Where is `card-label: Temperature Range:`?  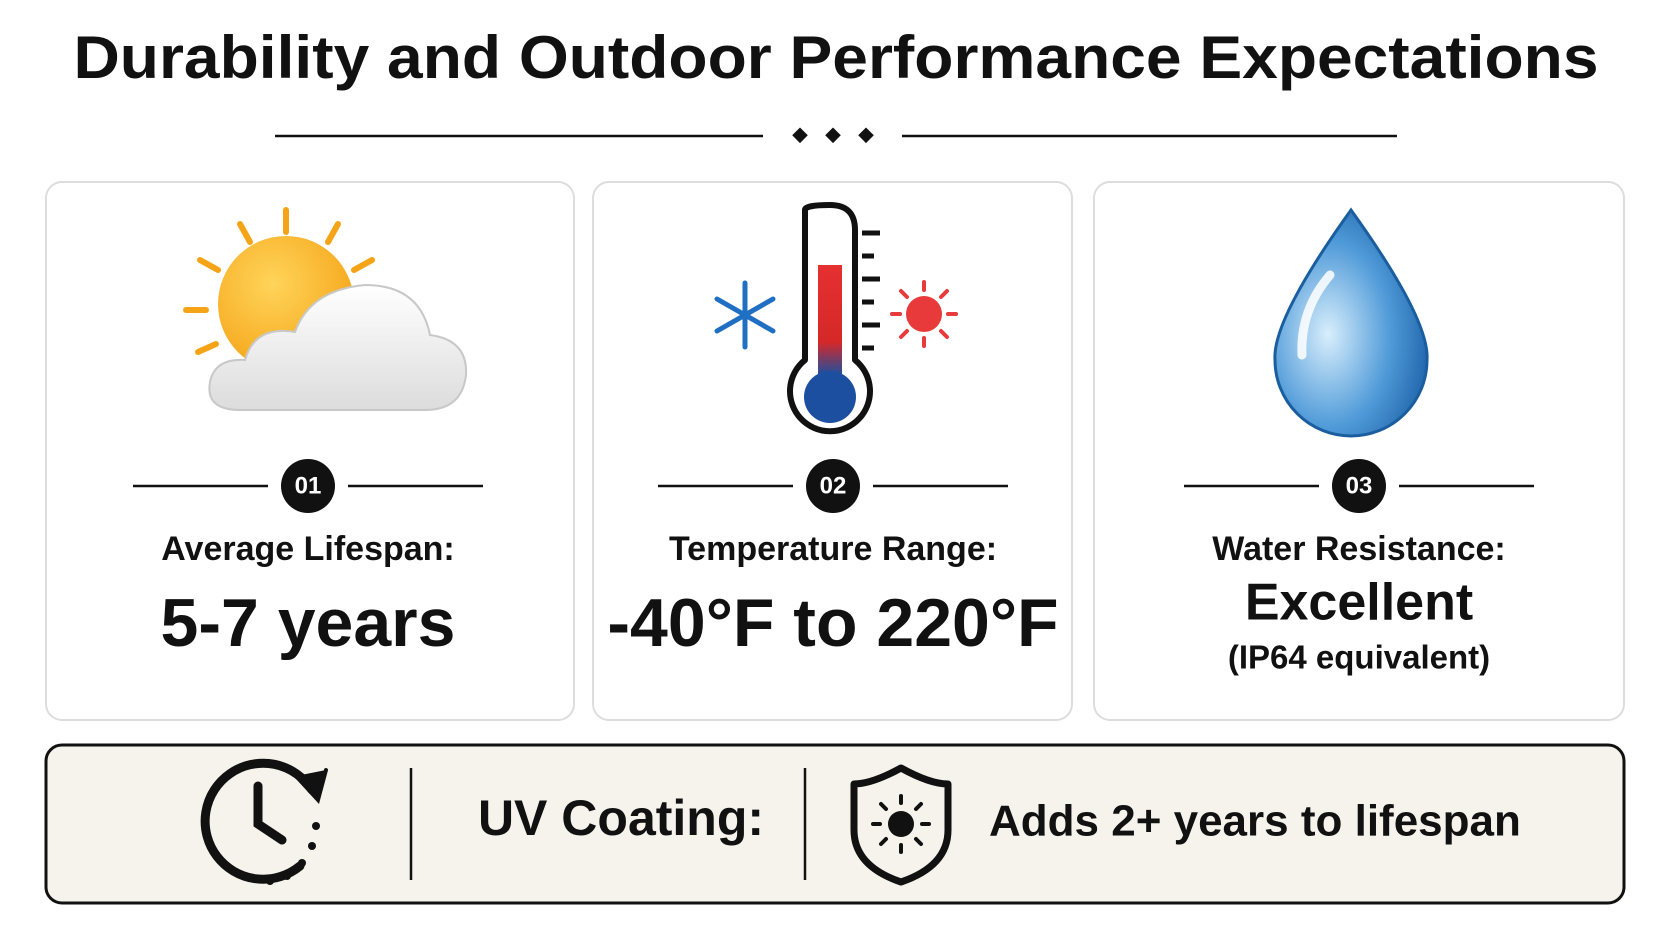 card-label: Temperature Range: is located at coordinates (833, 549).